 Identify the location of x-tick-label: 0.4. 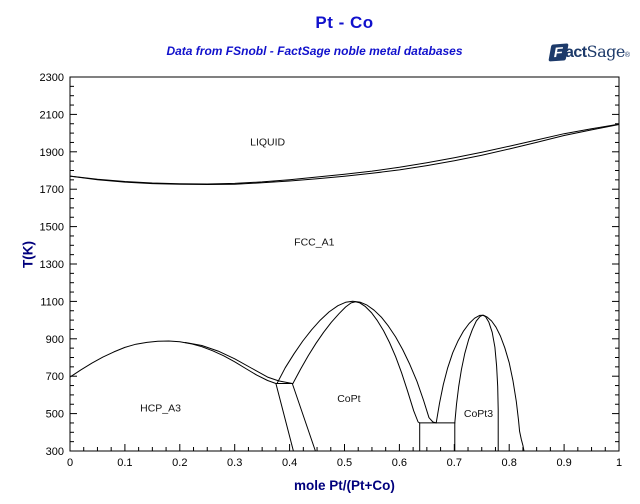
(289, 463).